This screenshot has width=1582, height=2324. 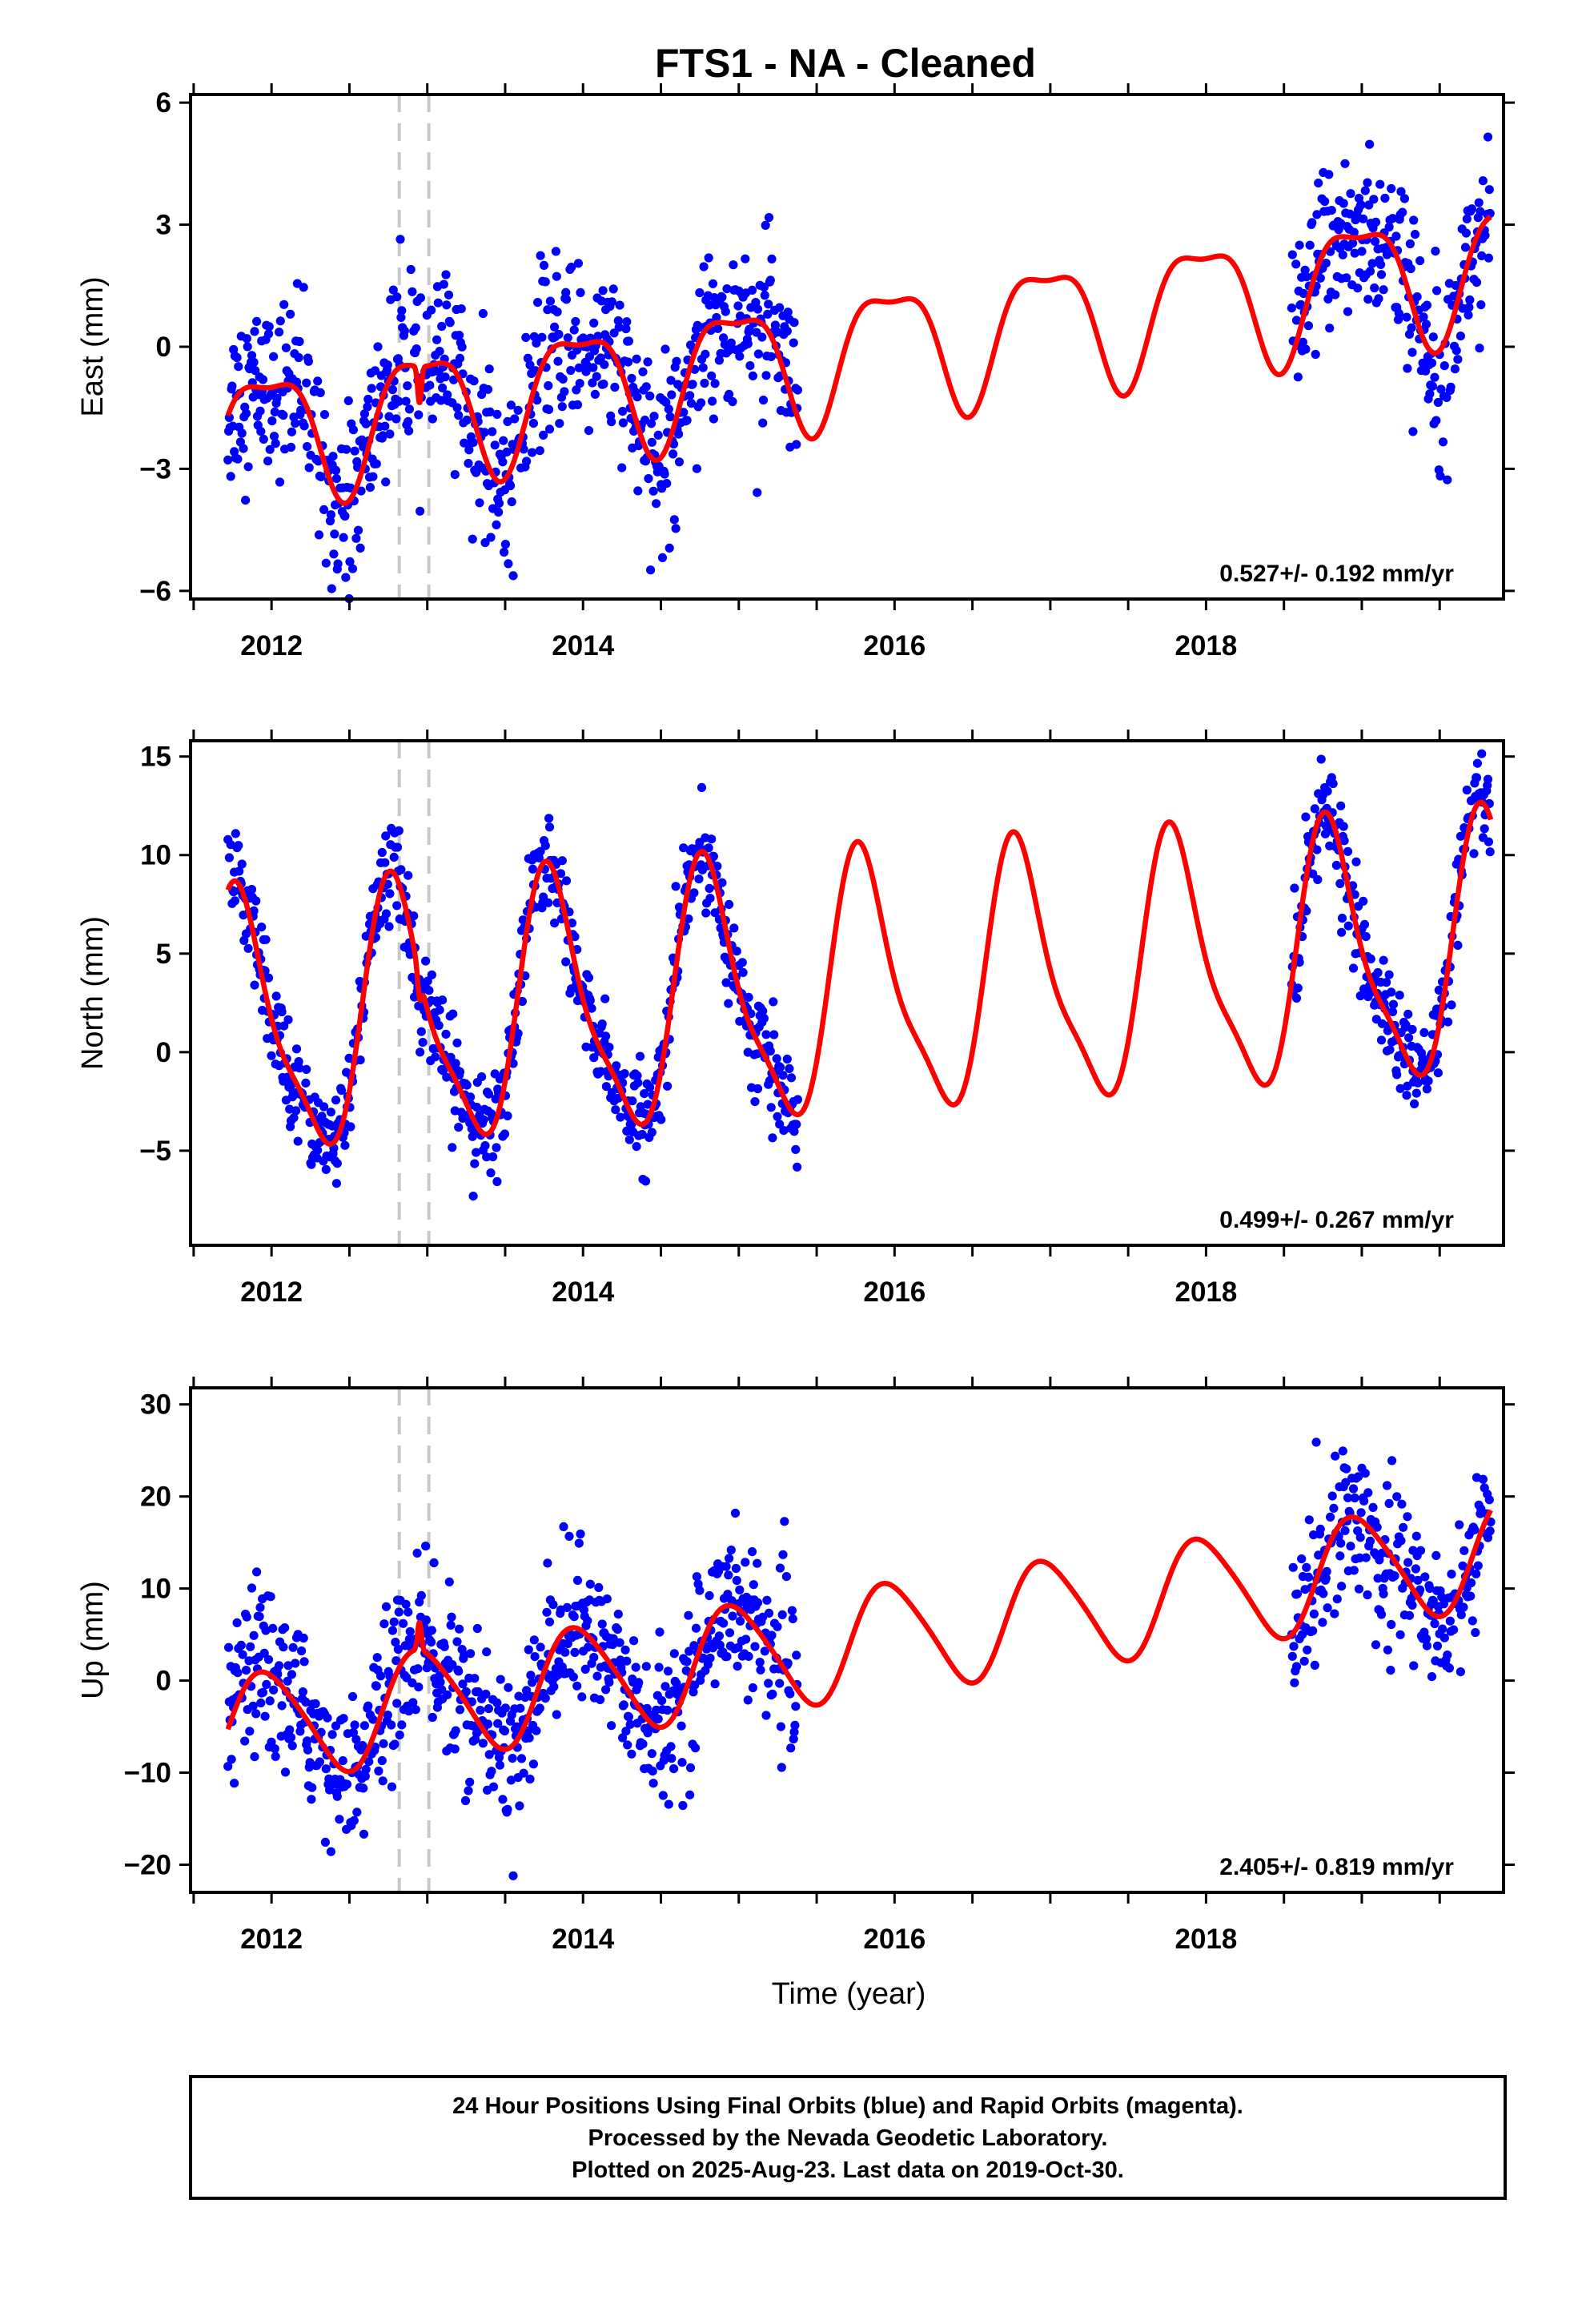 I want to click on y-axis-label: North (mm), so click(x=93, y=993).